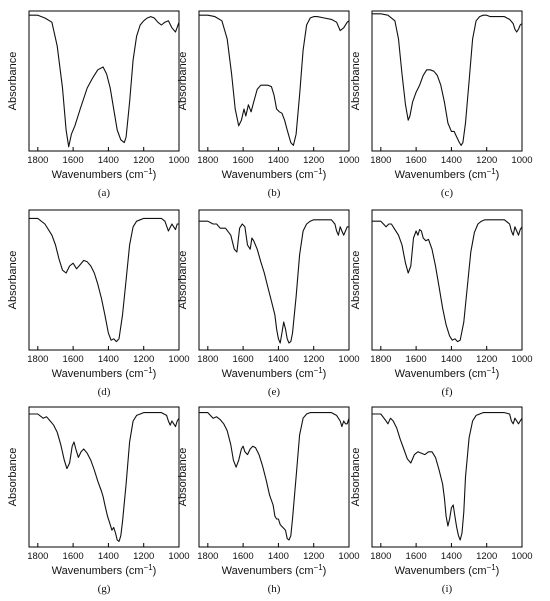  What do you see at coordinates (104, 392) in the screenshot?
I see `panel-label: (d)` at bounding box center [104, 392].